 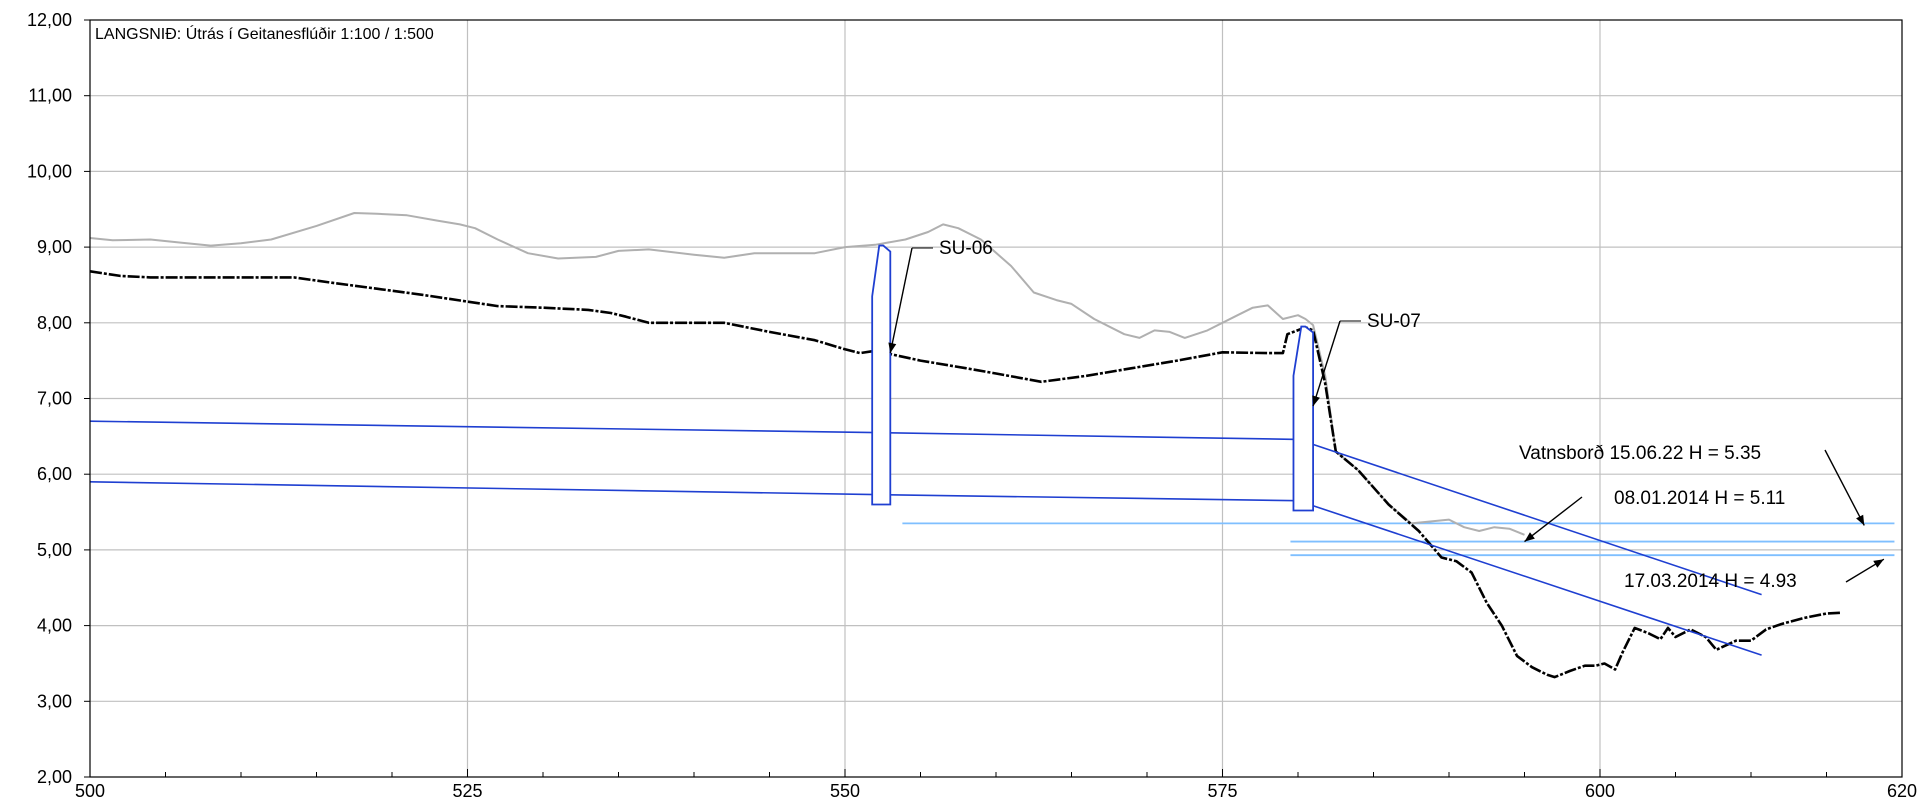 I want to click on water-2022-arrowhead, so click(x=1860, y=520).